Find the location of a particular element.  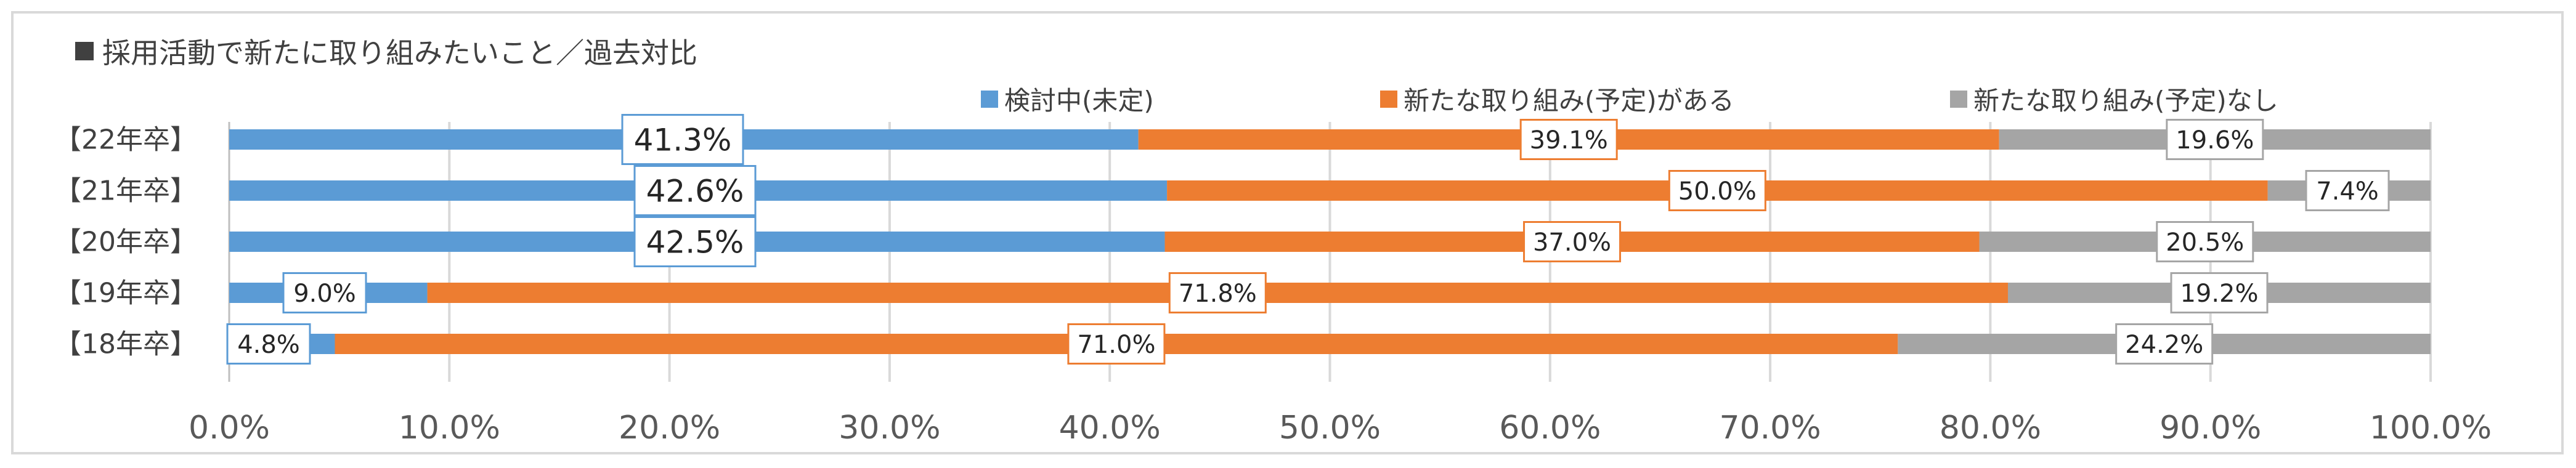

legend: 検討中(未定) 新たな取り組み(予定)がある 新たな取り組み(予定)なし is located at coordinates (1288, 98).